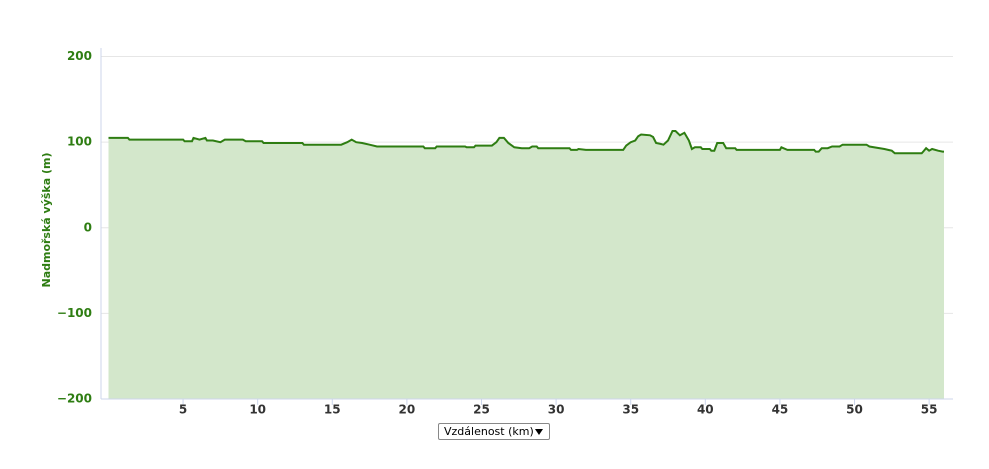 The image size is (989, 469). I want to click on x-tick-label: 30, so click(556, 410).